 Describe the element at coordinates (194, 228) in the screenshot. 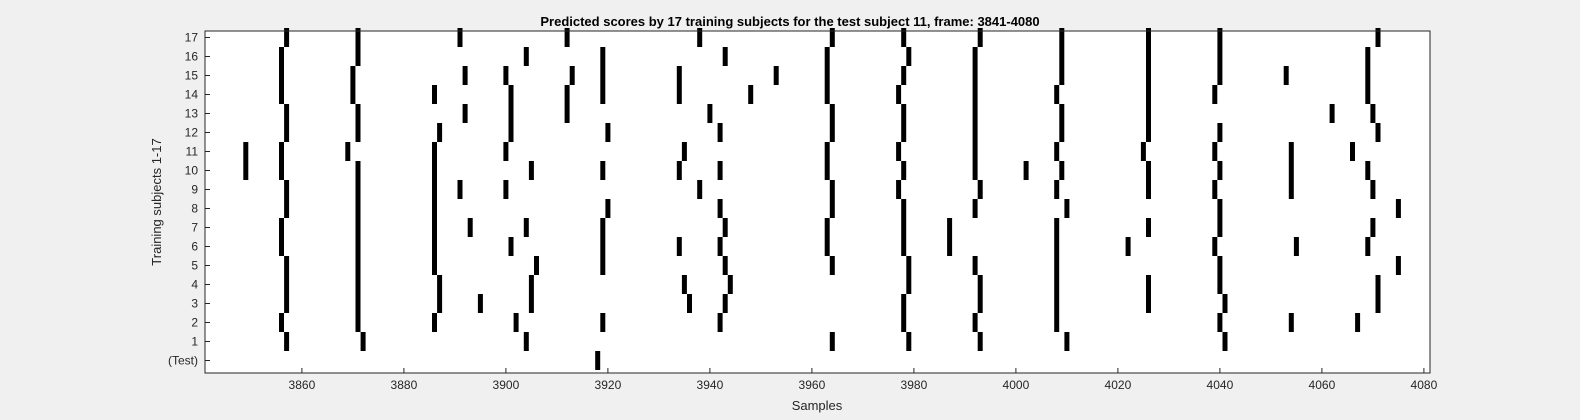

I see `y-tick-label: 7` at that location.